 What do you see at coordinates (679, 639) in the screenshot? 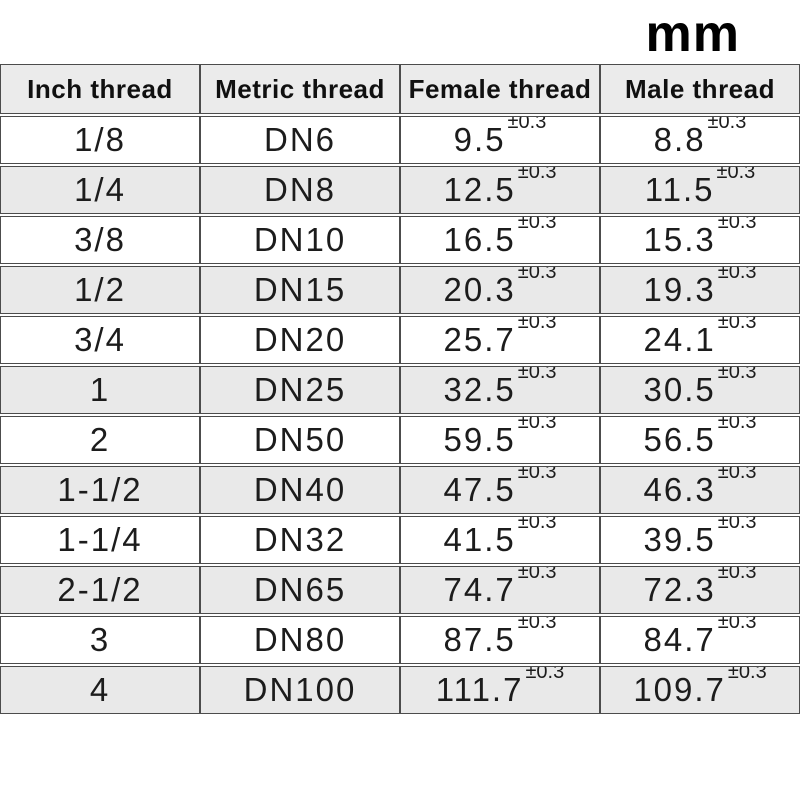
I see `cell-value: 84.7` at bounding box center [679, 639].